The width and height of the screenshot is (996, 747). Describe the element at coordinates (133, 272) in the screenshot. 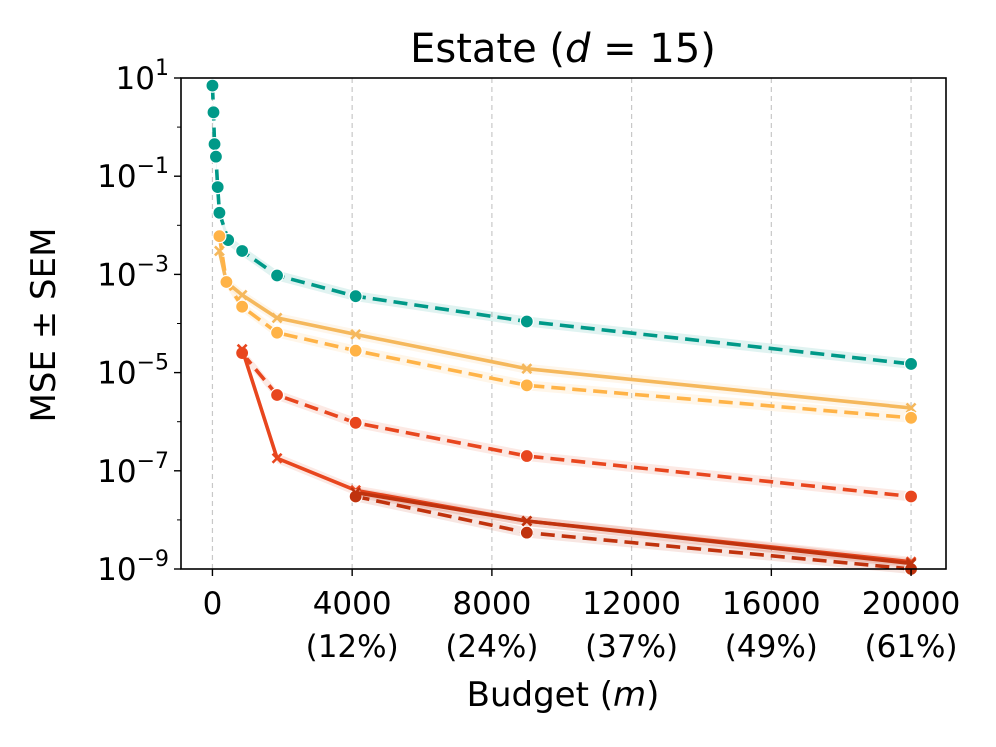

I see `y-tick-label: 10⁻³` at that location.